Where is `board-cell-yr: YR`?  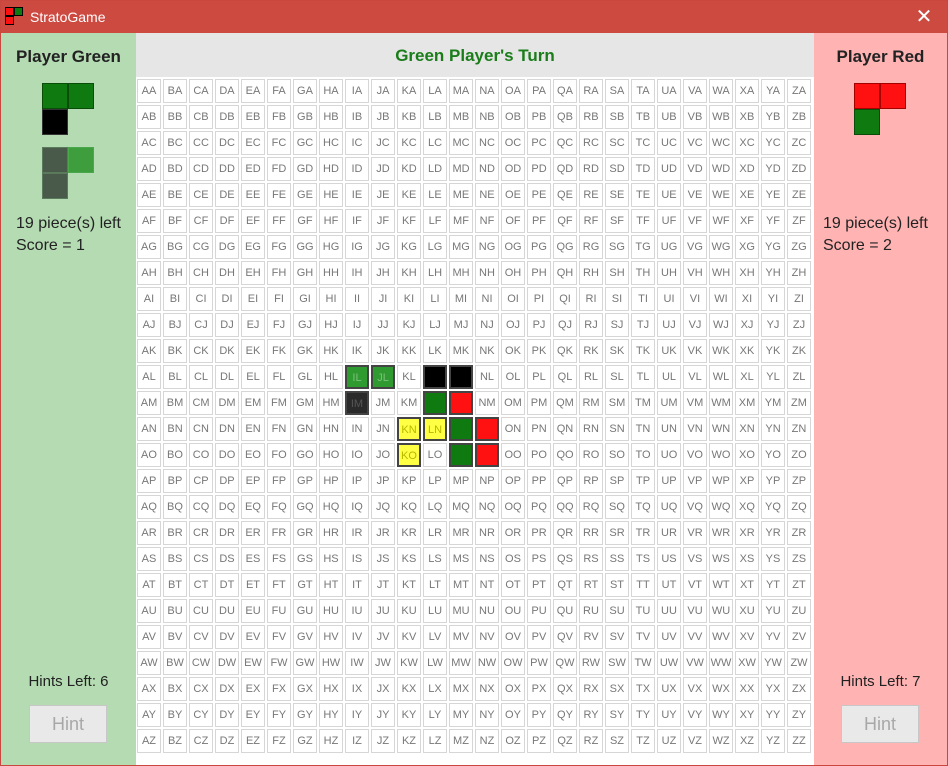 board-cell-yr: YR is located at coordinates (773, 533).